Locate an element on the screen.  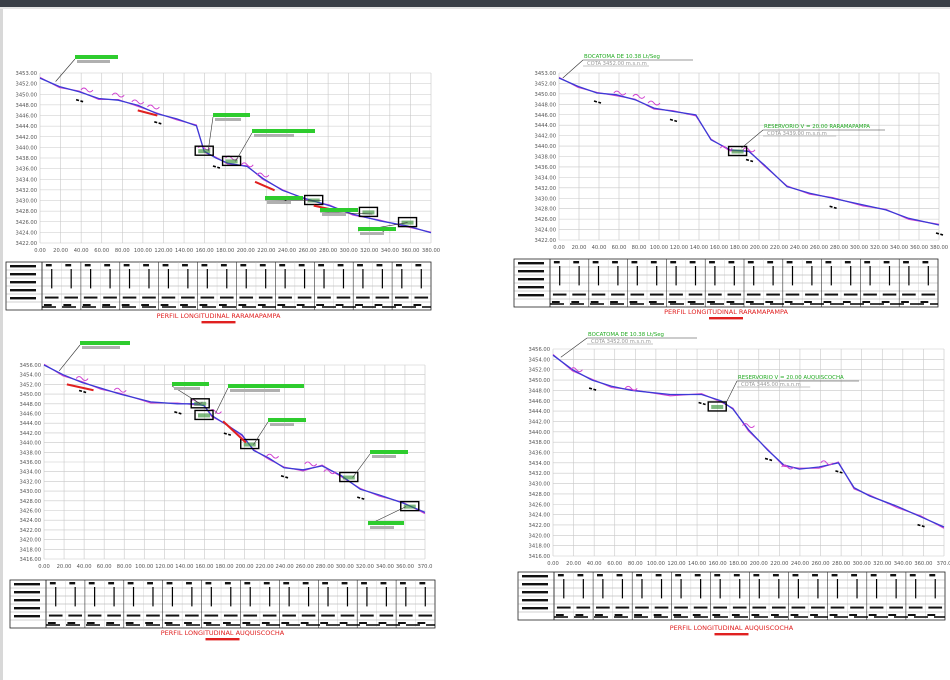
x-tick-label: 200.00 is located at coordinates (244, 567).